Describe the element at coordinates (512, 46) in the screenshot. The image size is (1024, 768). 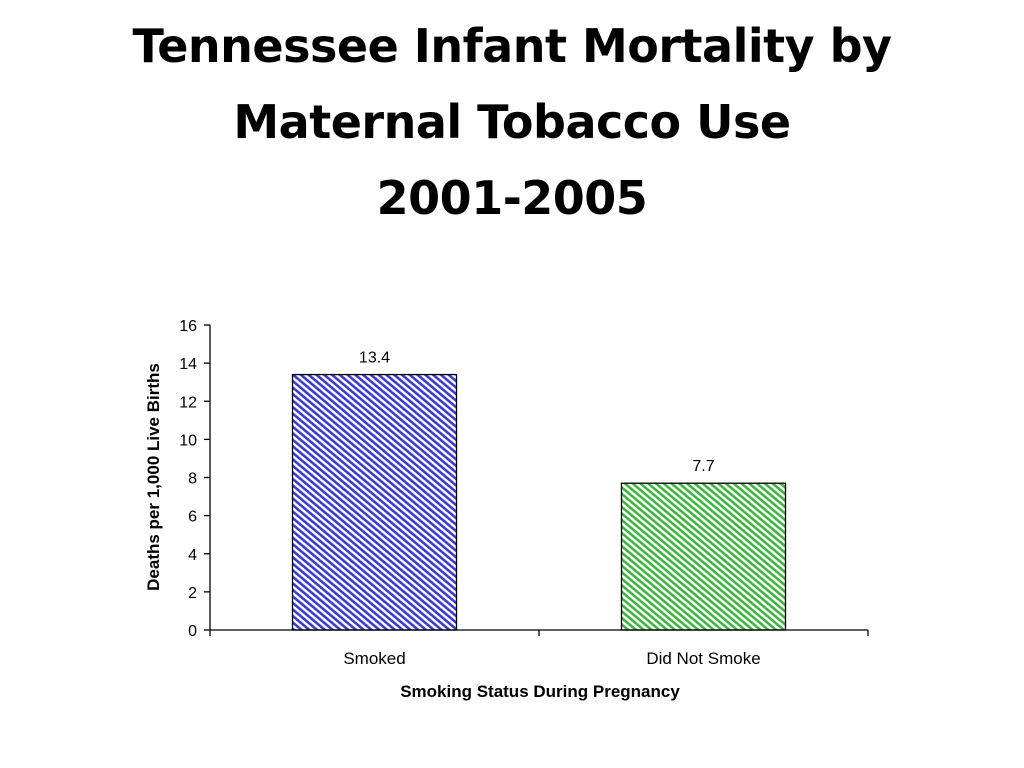
I see `title-line-1: Tennessee Infant Mortality by` at that location.